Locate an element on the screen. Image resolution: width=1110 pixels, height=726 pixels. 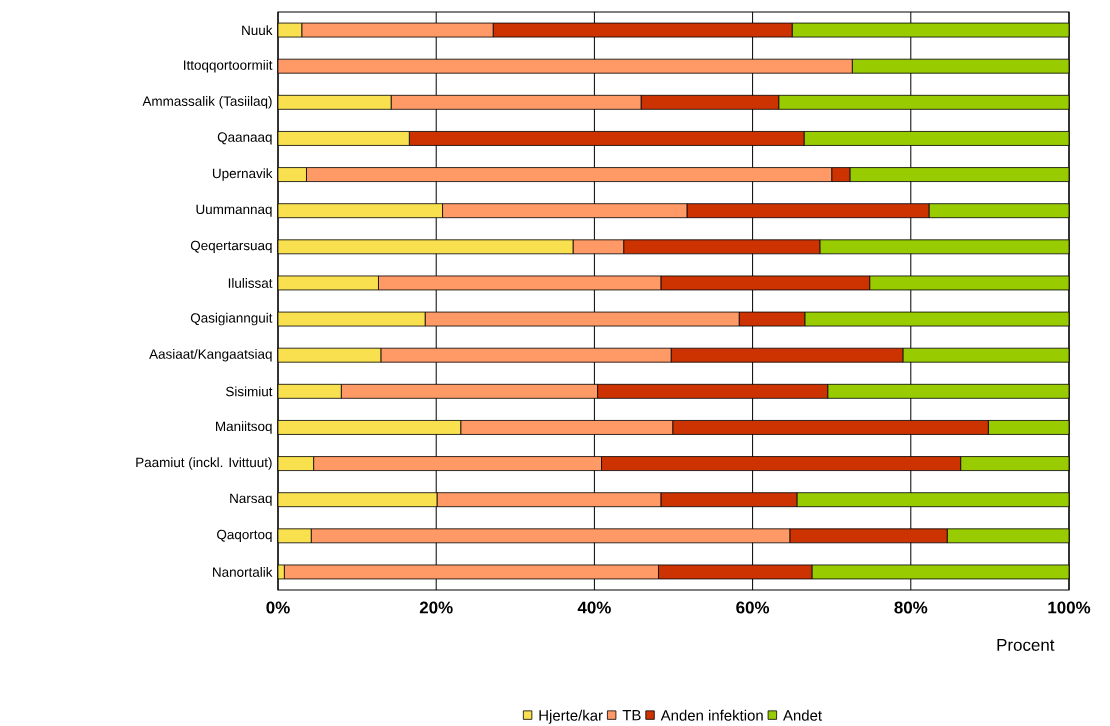
y-tick-label: Sisimiut is located at coordinates (249, 391).